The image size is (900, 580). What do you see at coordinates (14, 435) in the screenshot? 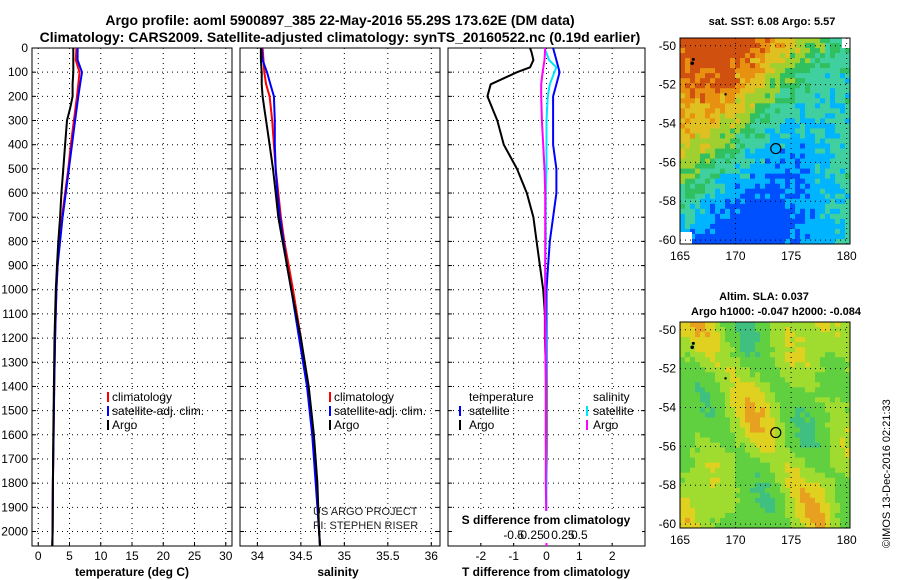
I see `depth-tick-label: 1600` at bounding box center [14, 435].